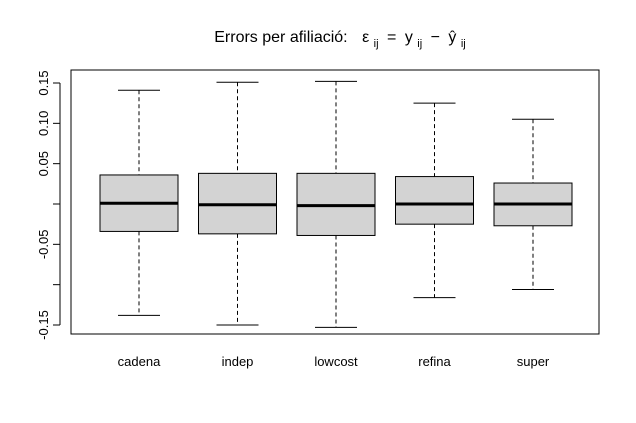 The height and width of the screenshot is (423, 636). Describe the element at coordinates (139, 202) in the screenshot. I see `box-cadena` at that location.